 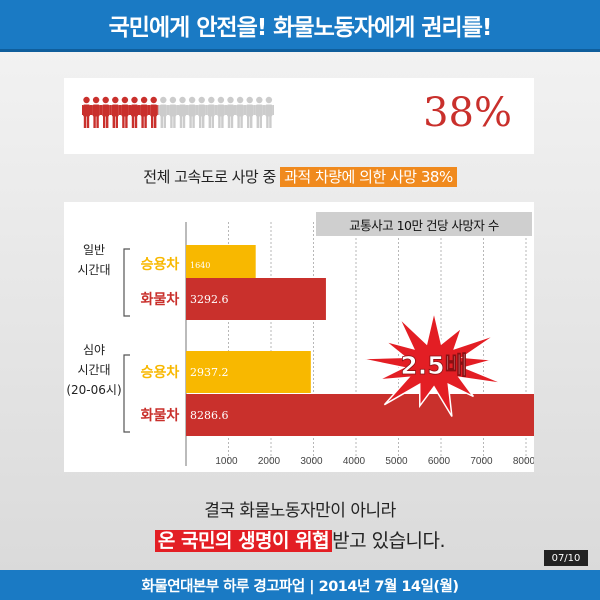 What do you see at coordinates (269, 461) in the screenshot?
I see `x-tick-label: 2000` at bounding box center [269, 461].